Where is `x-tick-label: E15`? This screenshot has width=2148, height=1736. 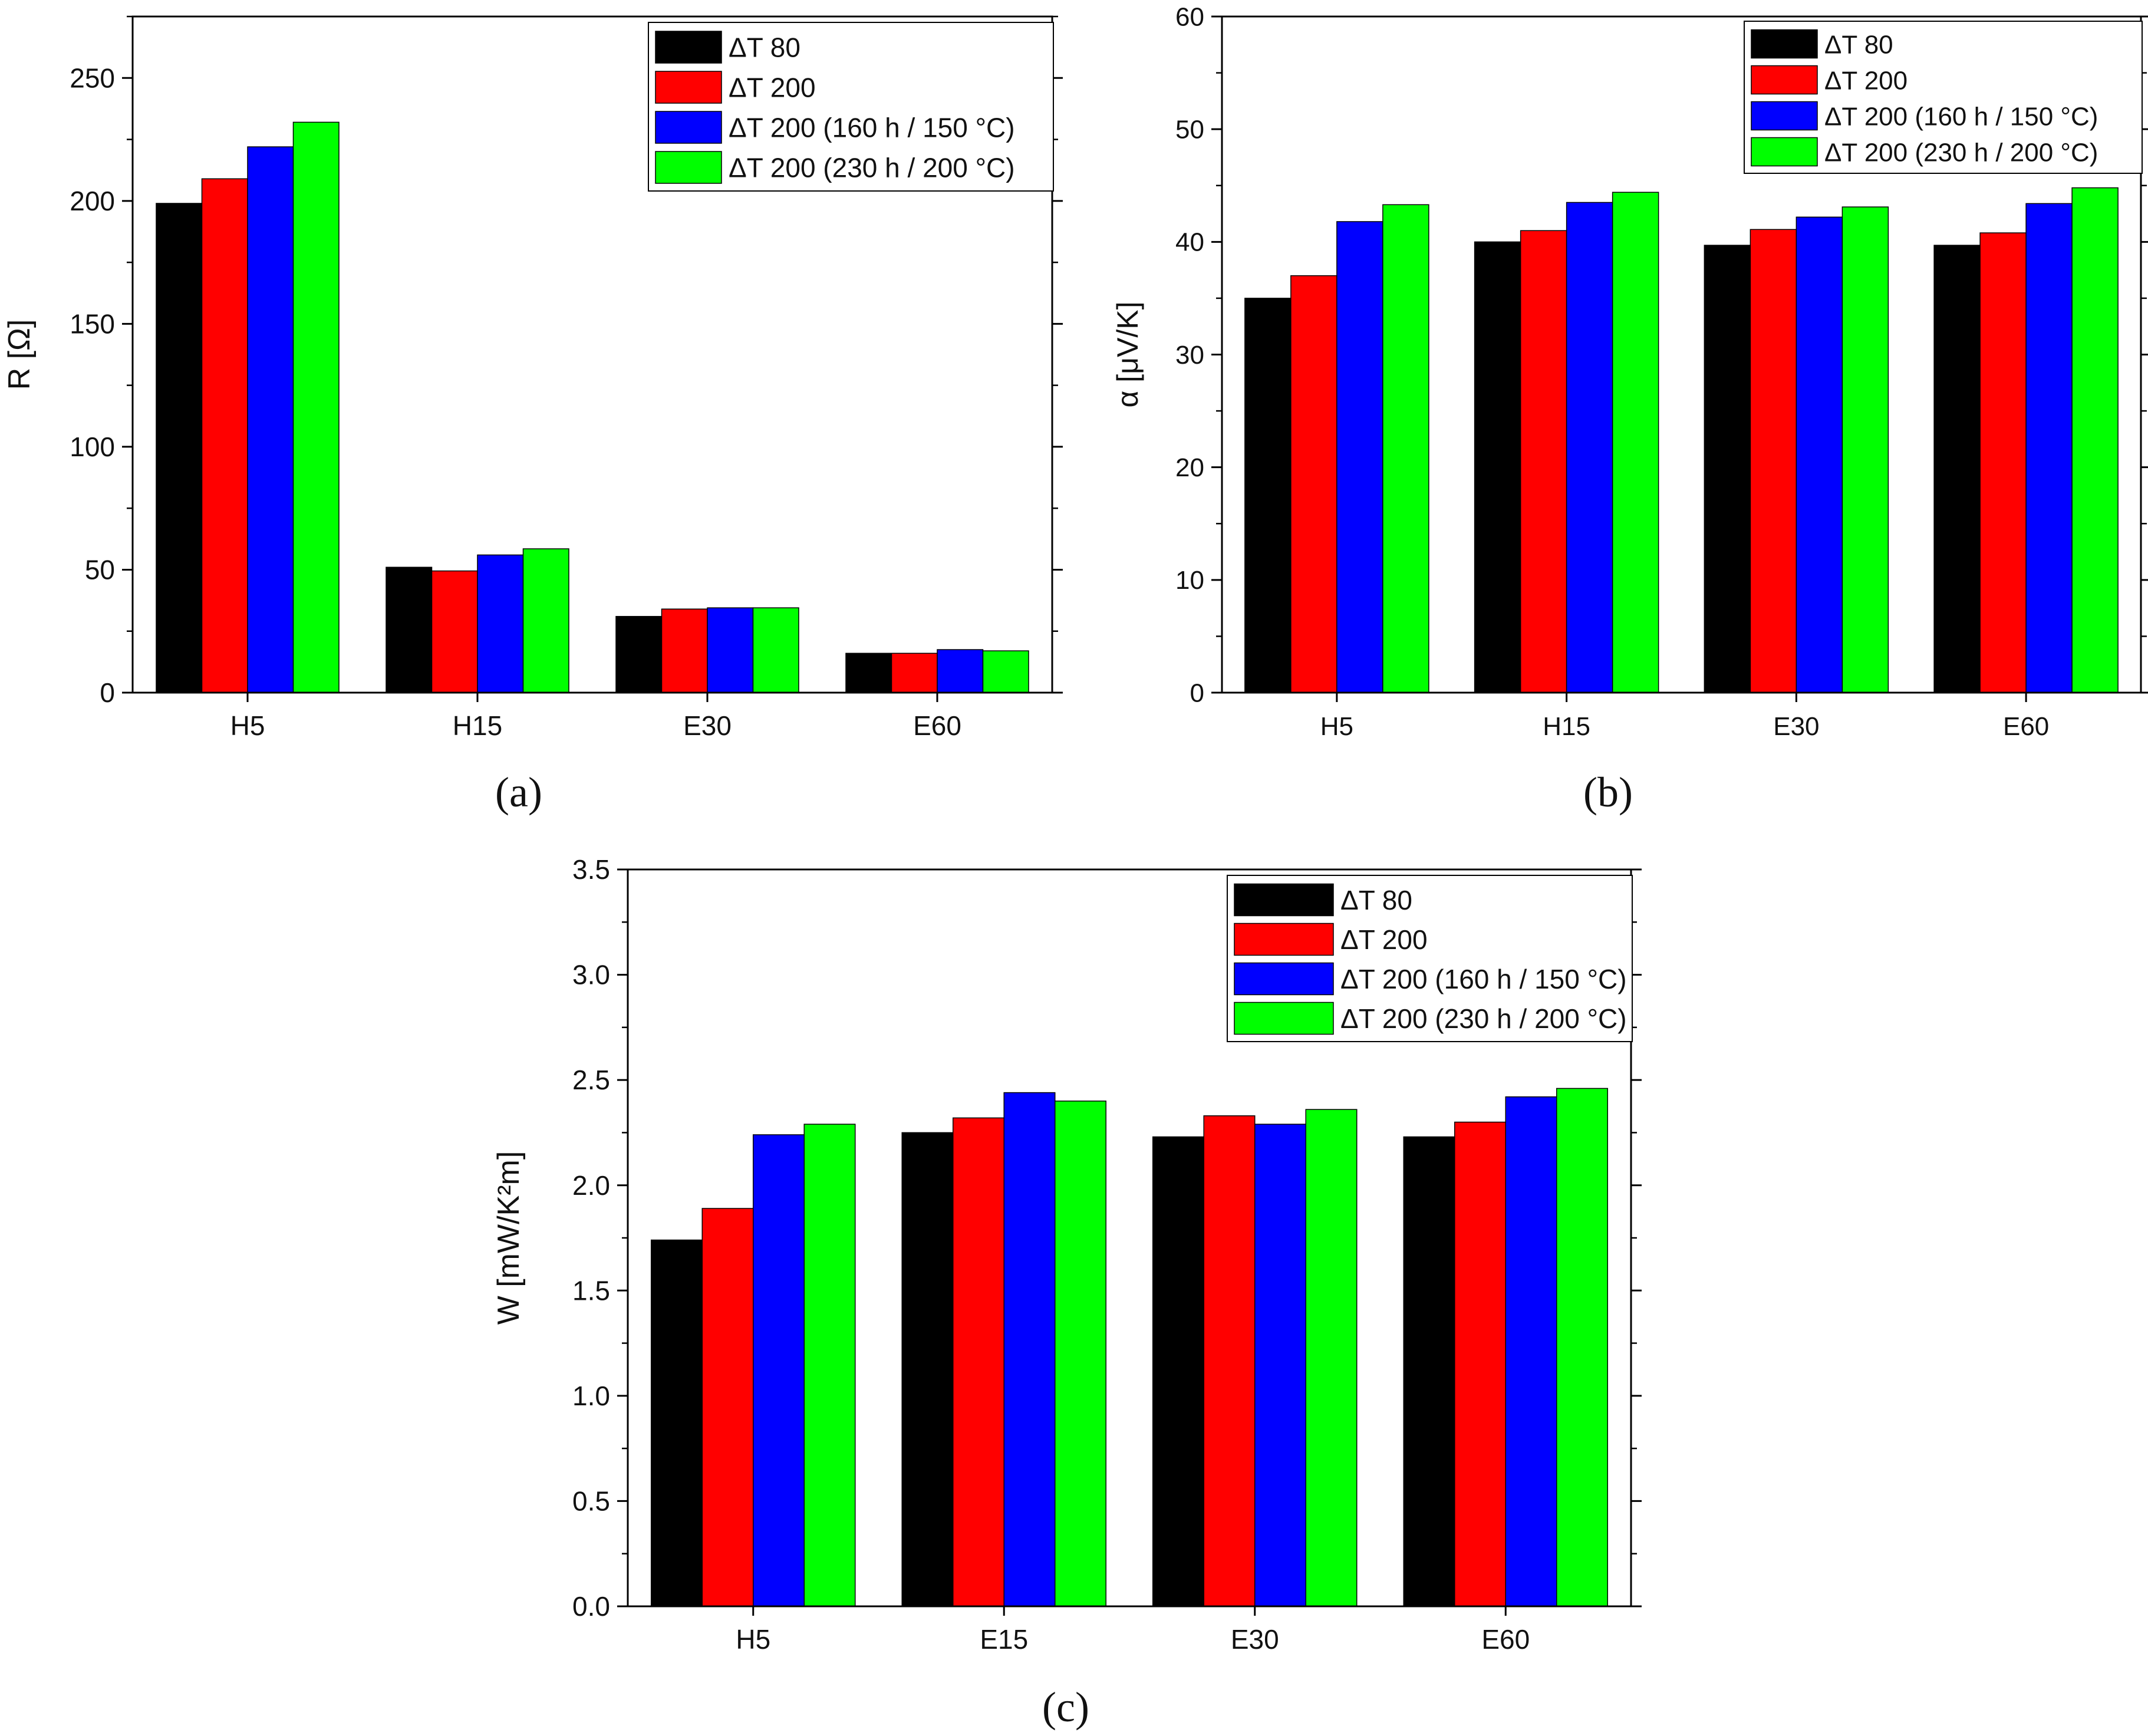 x-tick-label: E15 is located at coordinates (1004, 1639).